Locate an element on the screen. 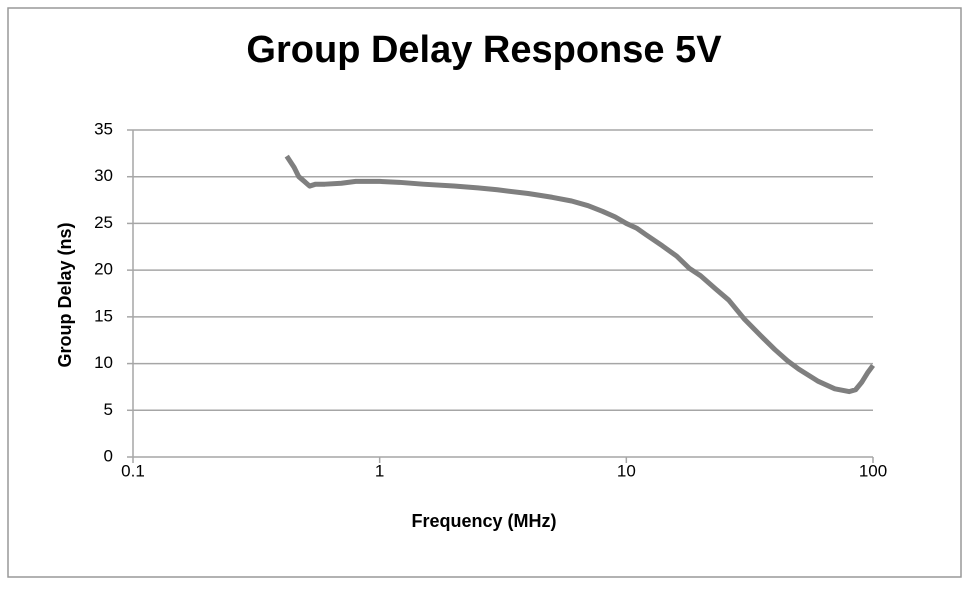 Image resolution: width=969 pixels, height=590 pixels. y-axis-label: Group Delay (ns) is located at coordinates (65, 294).